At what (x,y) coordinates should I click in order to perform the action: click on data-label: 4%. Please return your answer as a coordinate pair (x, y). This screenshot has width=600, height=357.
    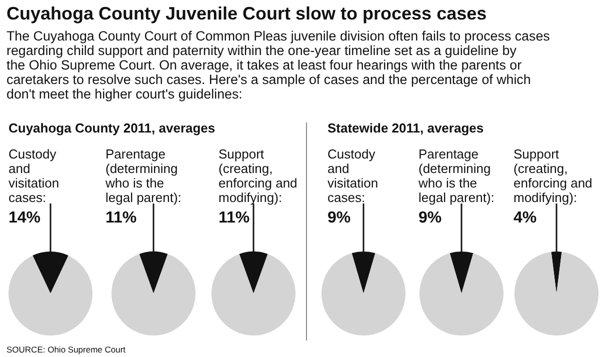
    Looking at the image, I should click on (525, 218).